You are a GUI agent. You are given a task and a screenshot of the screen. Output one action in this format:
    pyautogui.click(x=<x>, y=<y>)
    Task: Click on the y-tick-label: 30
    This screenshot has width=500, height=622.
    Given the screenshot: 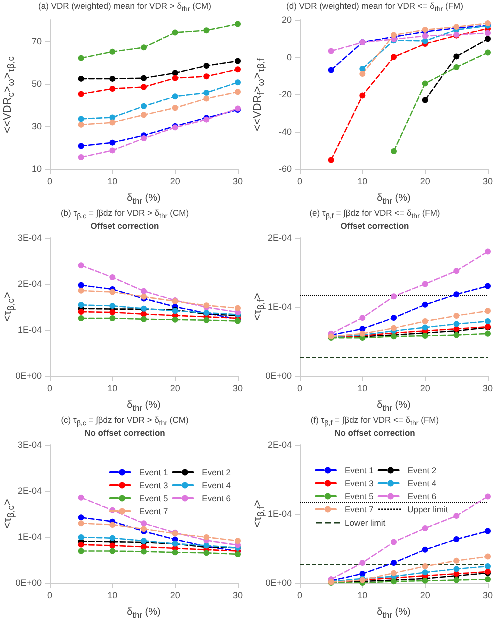 What is the action you would take?
    pyautogui.click(x=37, y=126)
    